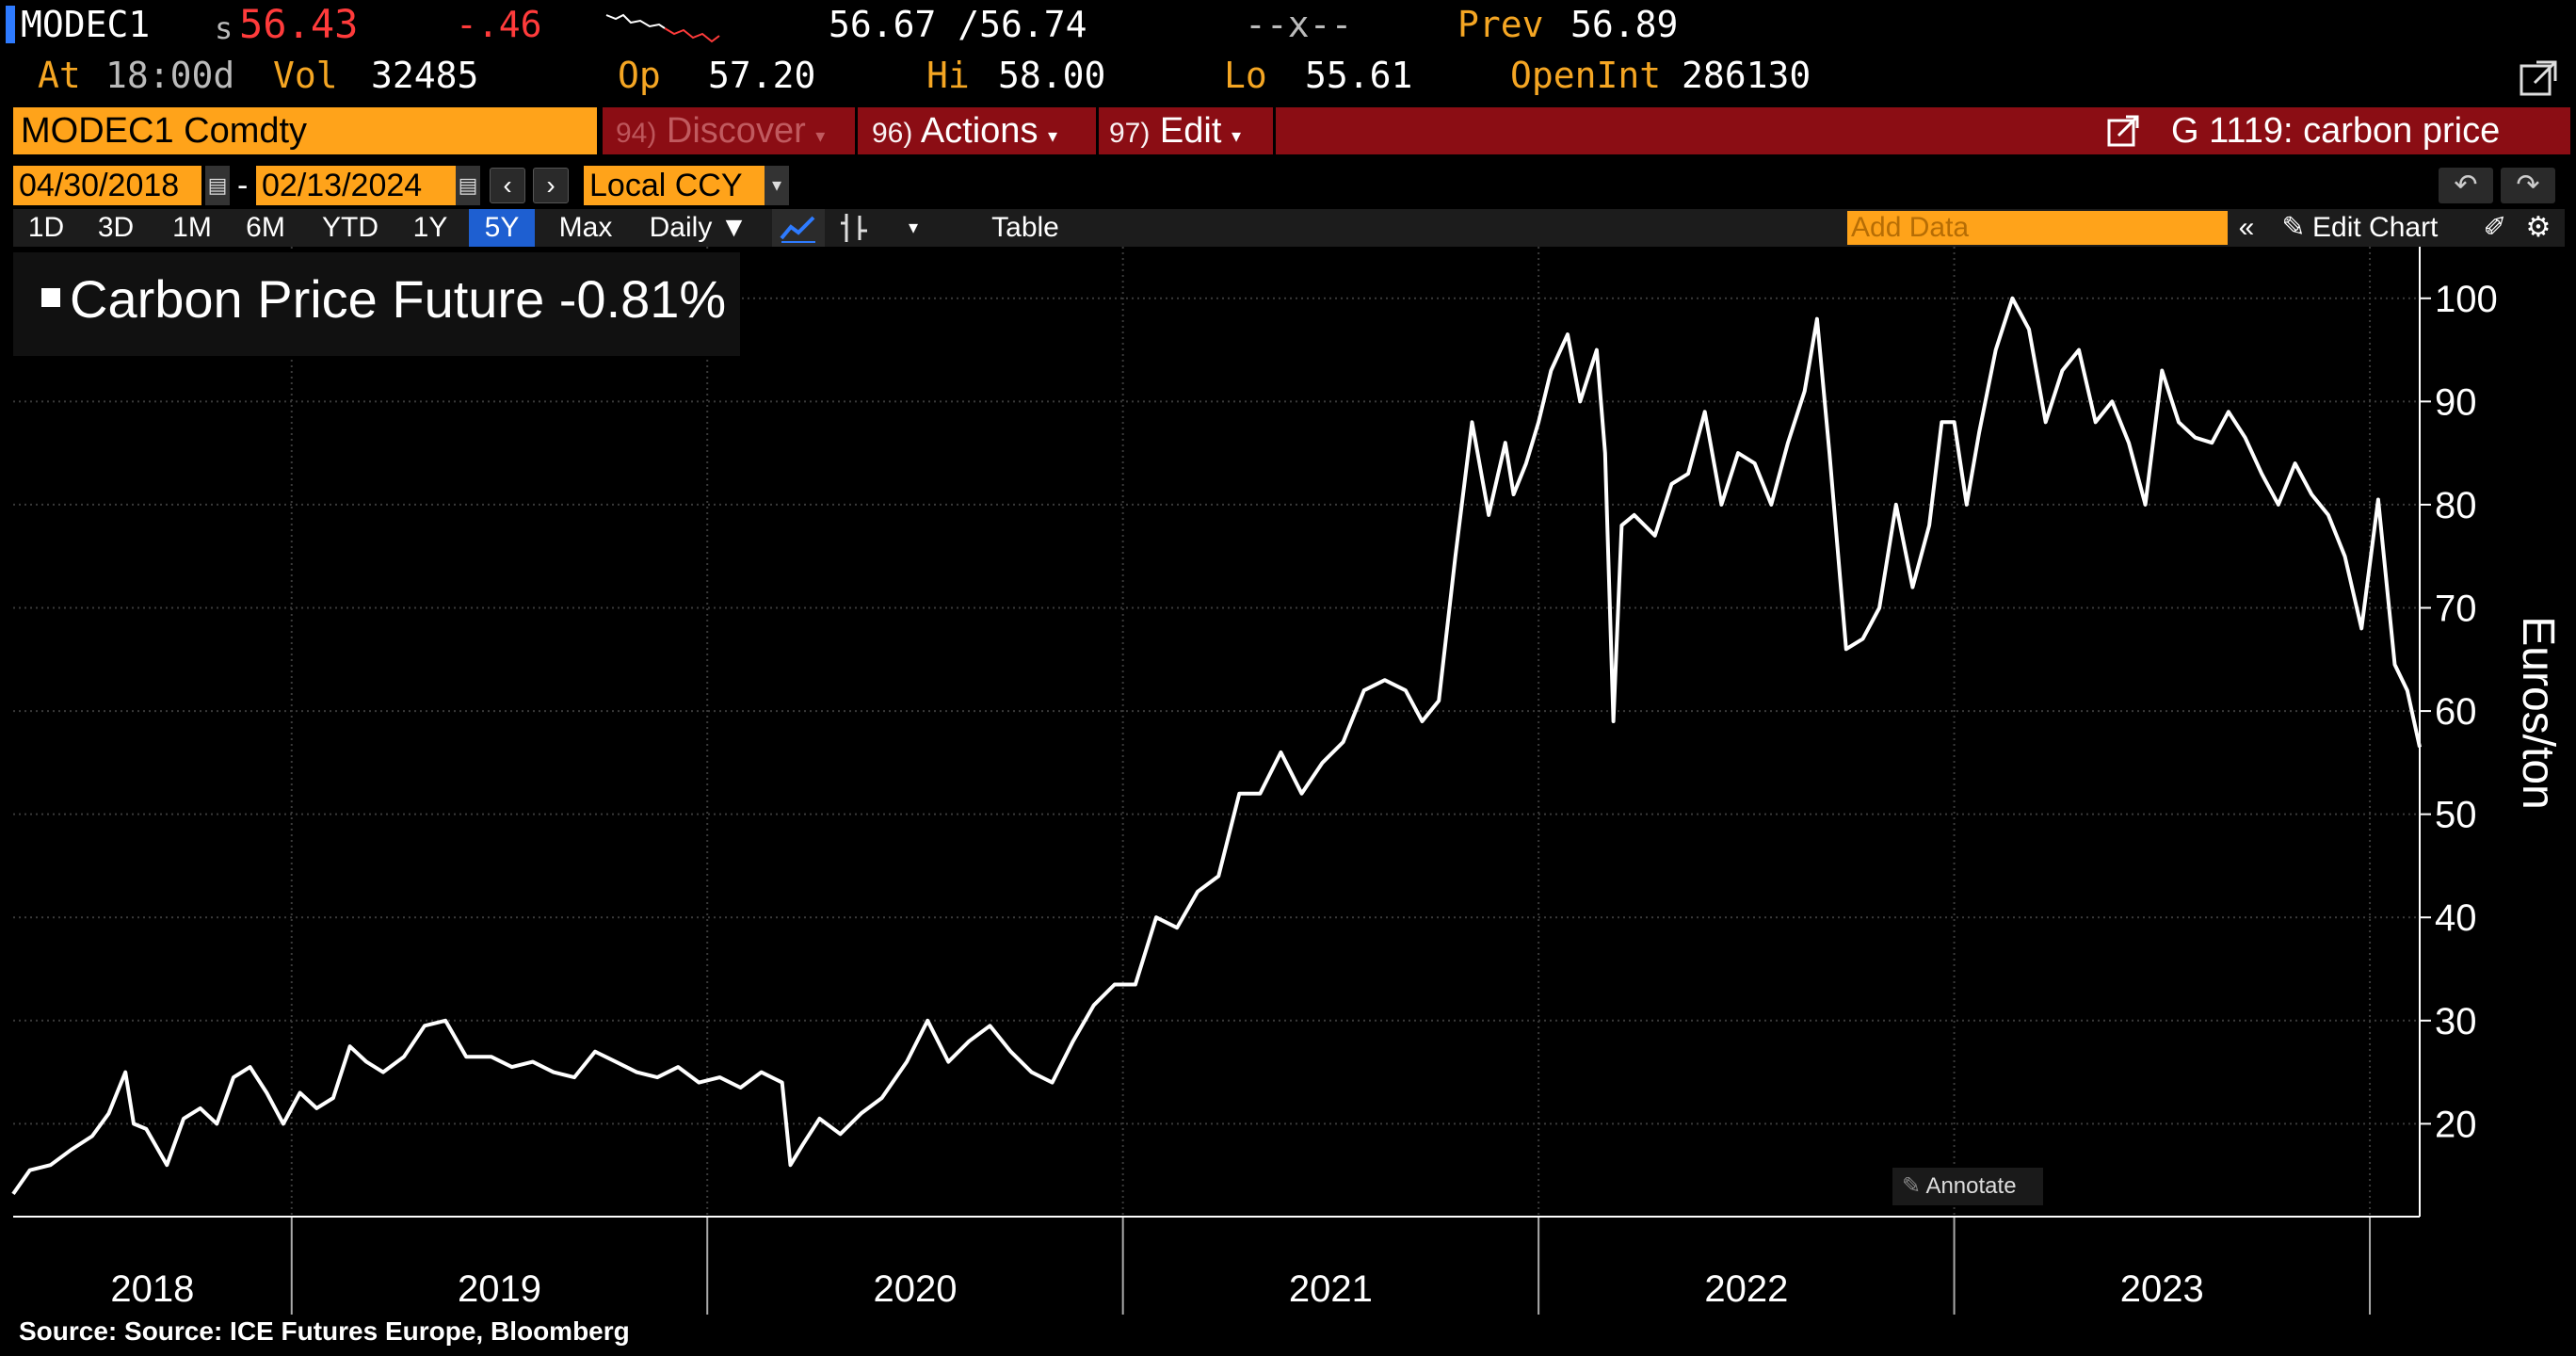 Image resolution: width=2576 pixels, height=1356 pixels. Describe the element at coordinates (116, 228) in the screenshot. I see `period-3d: 3D` at that location.